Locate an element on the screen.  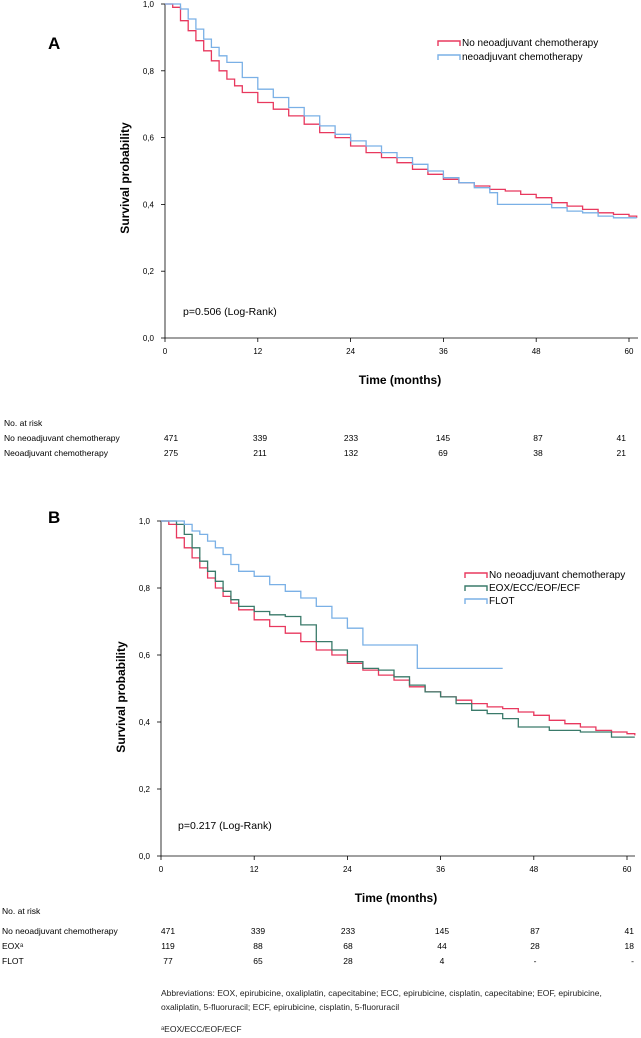
panel-b-label: B is located at coordinates (54, 517).